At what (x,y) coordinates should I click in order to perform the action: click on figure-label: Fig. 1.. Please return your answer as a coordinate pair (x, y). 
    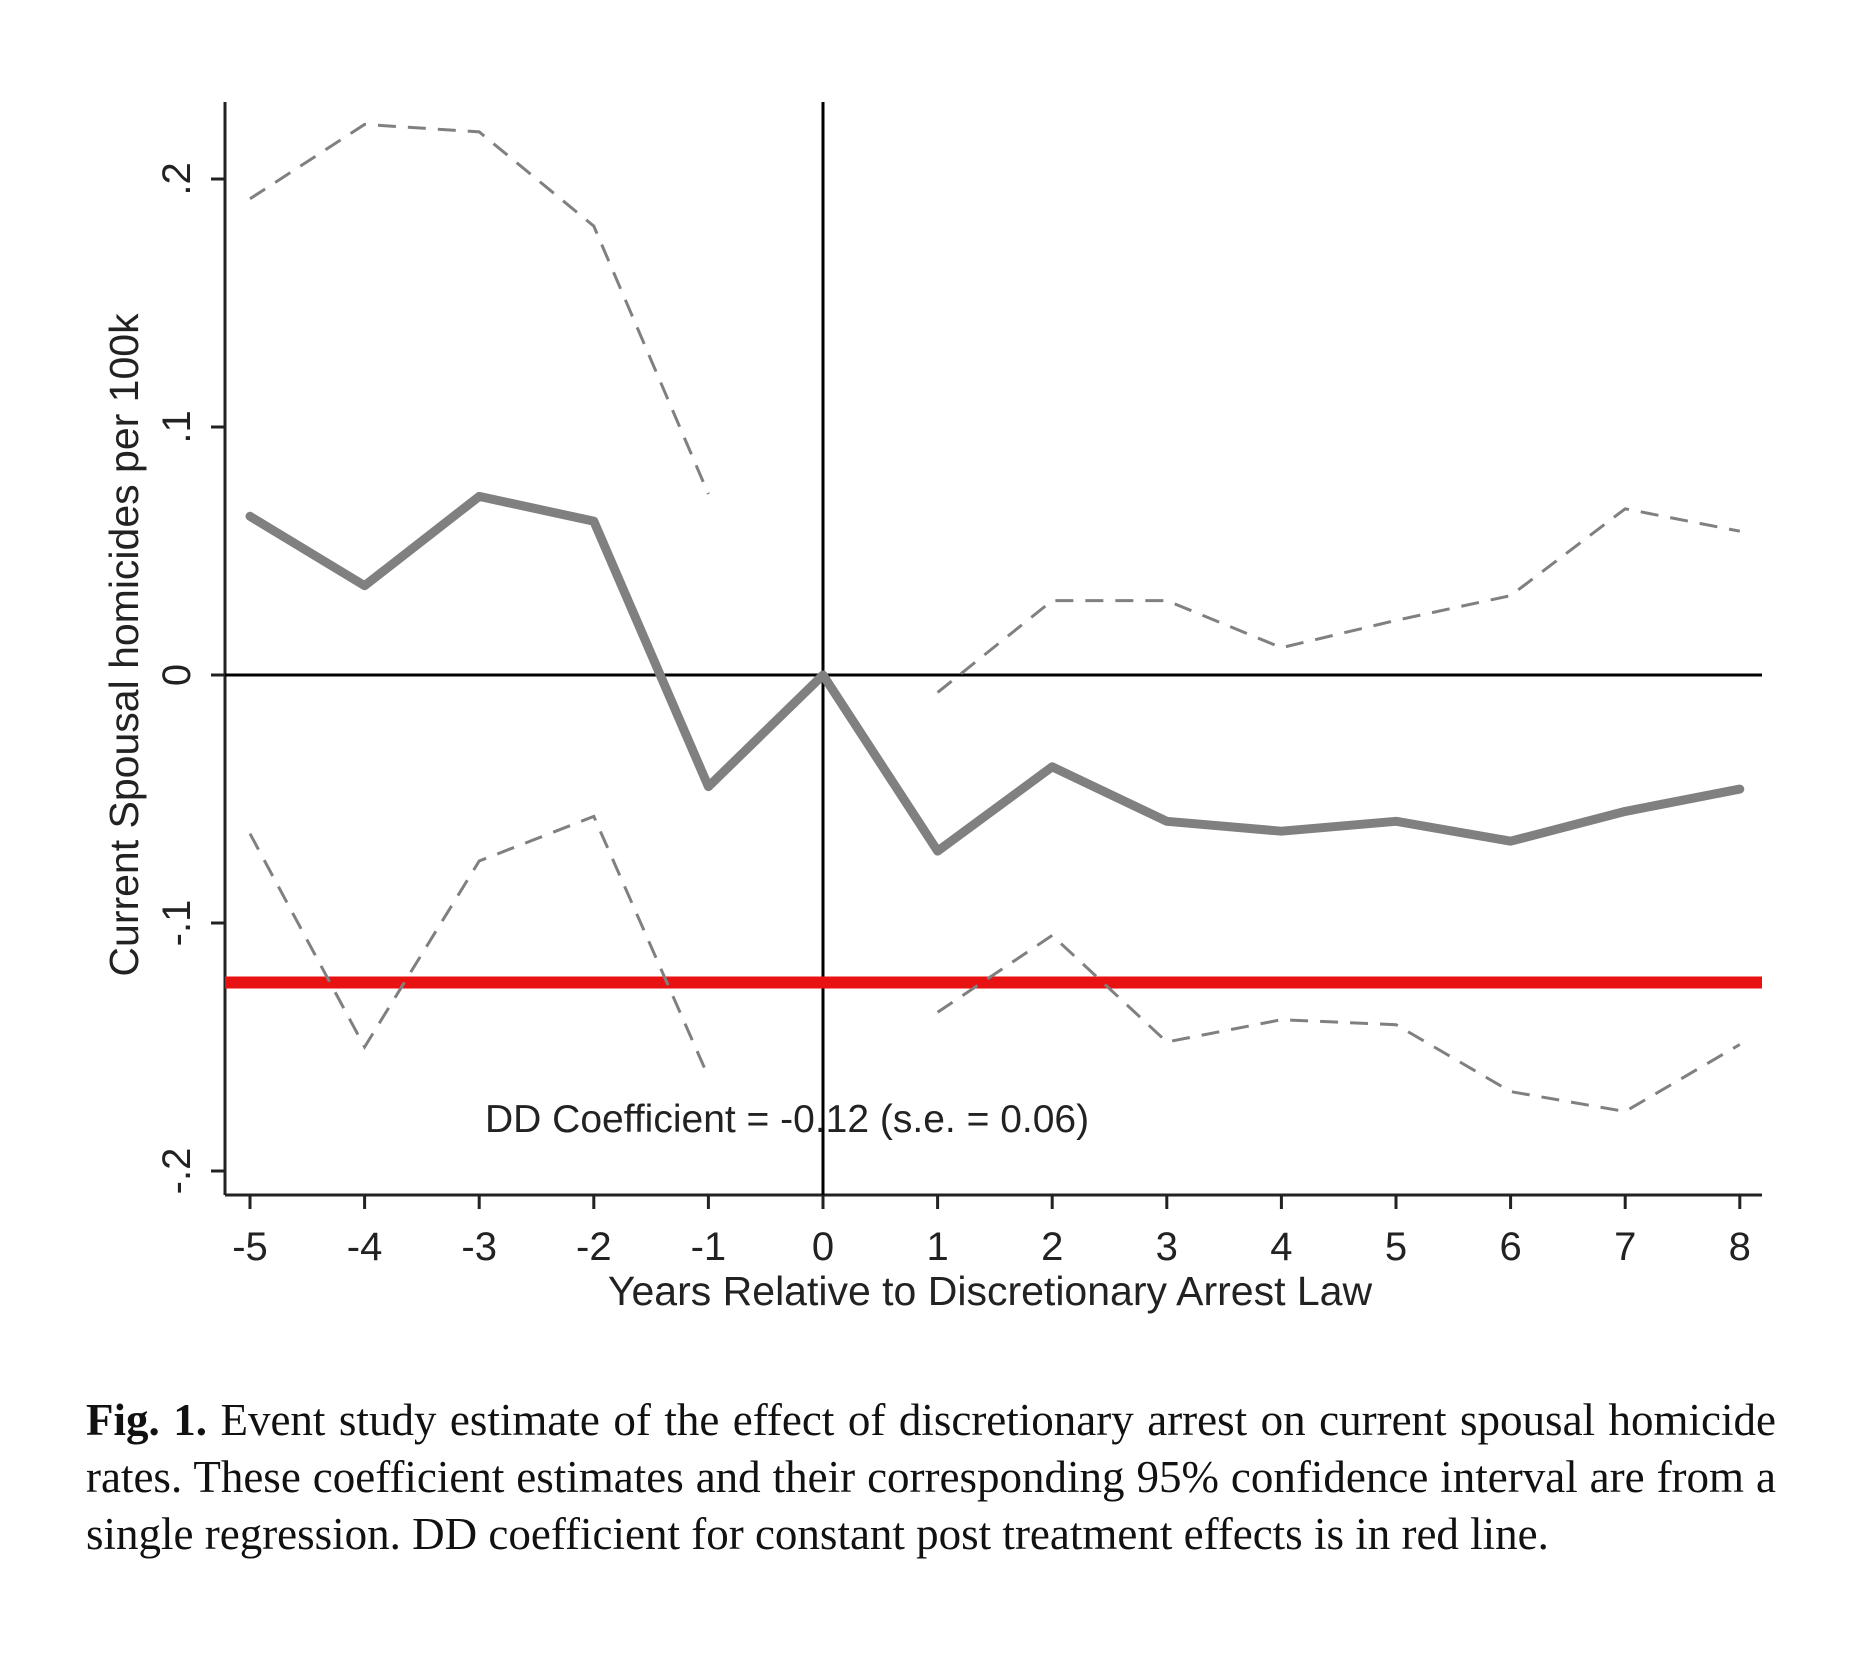
    Looking at the image, I should click on (146, 1420).